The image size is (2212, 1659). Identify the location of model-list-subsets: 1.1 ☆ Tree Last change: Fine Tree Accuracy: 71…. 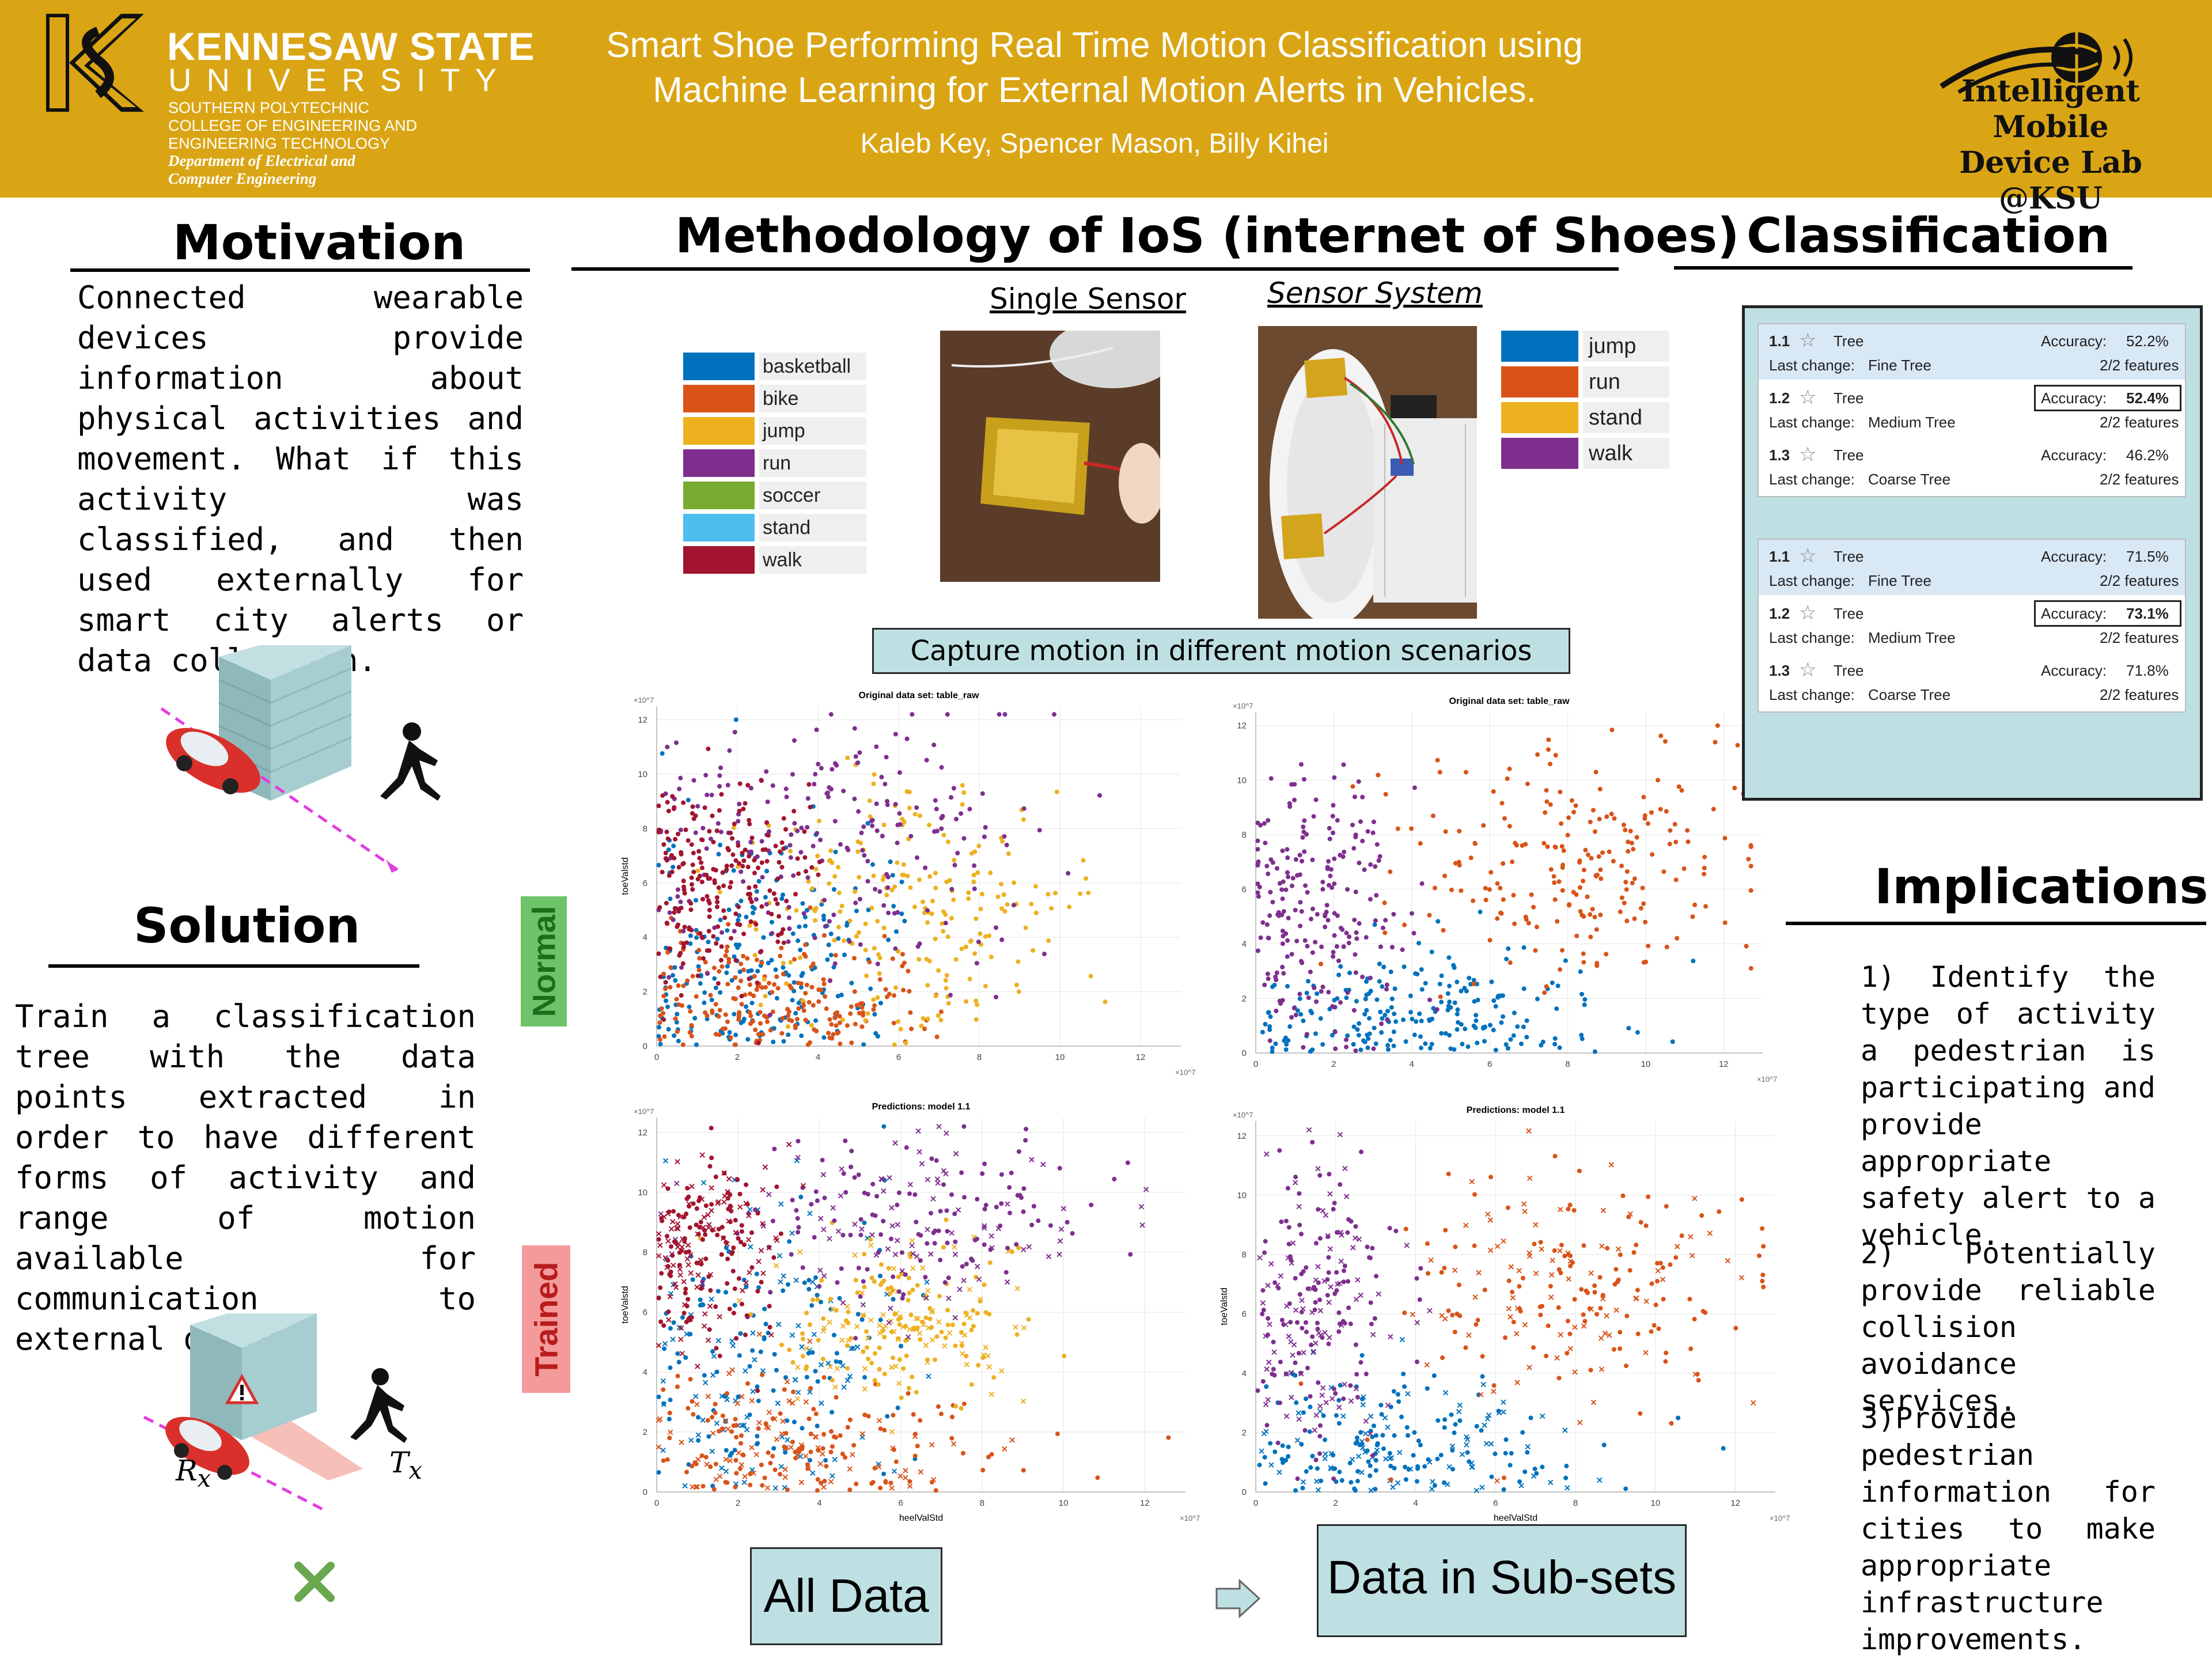
(1972, 626).